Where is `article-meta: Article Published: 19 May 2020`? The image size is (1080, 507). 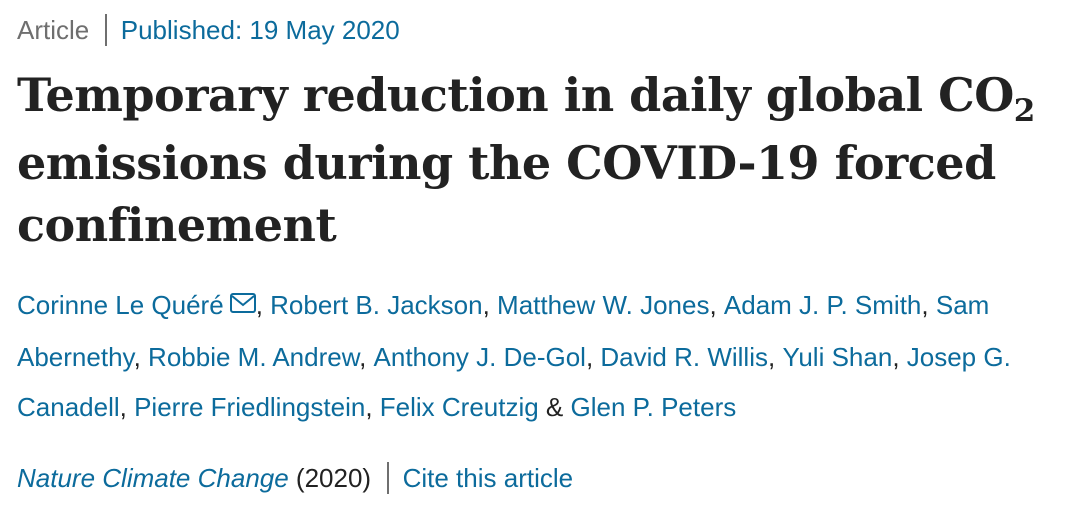 article-meta: Article Published: 19 May 2020 is located at coordinates (208, 30).